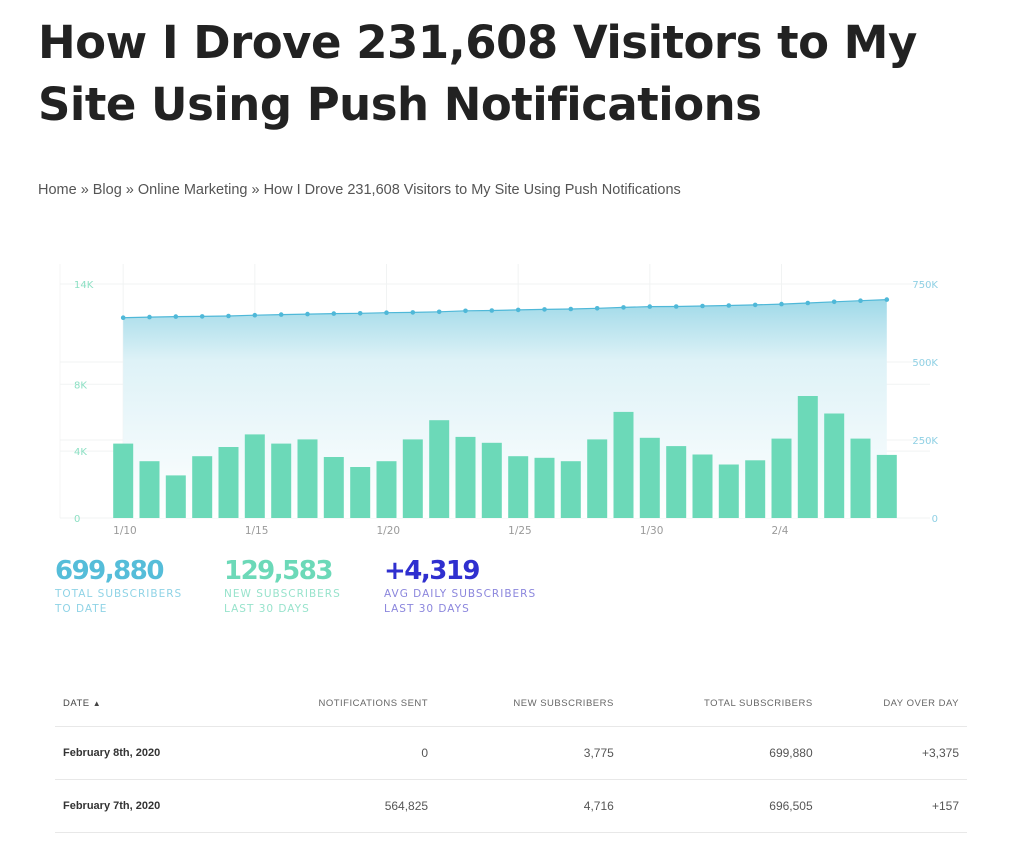 This screenshot has width=1024, height=848. I want to click on y-tick-label-right: 0, so click(935, 519).